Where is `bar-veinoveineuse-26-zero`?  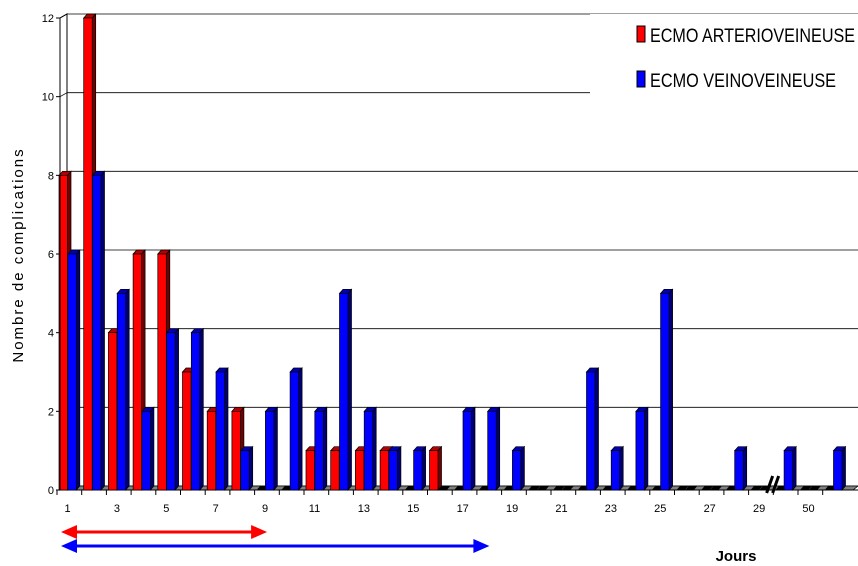 bar-veinoveineuse-26-zero is located at coordinates (691, 488).